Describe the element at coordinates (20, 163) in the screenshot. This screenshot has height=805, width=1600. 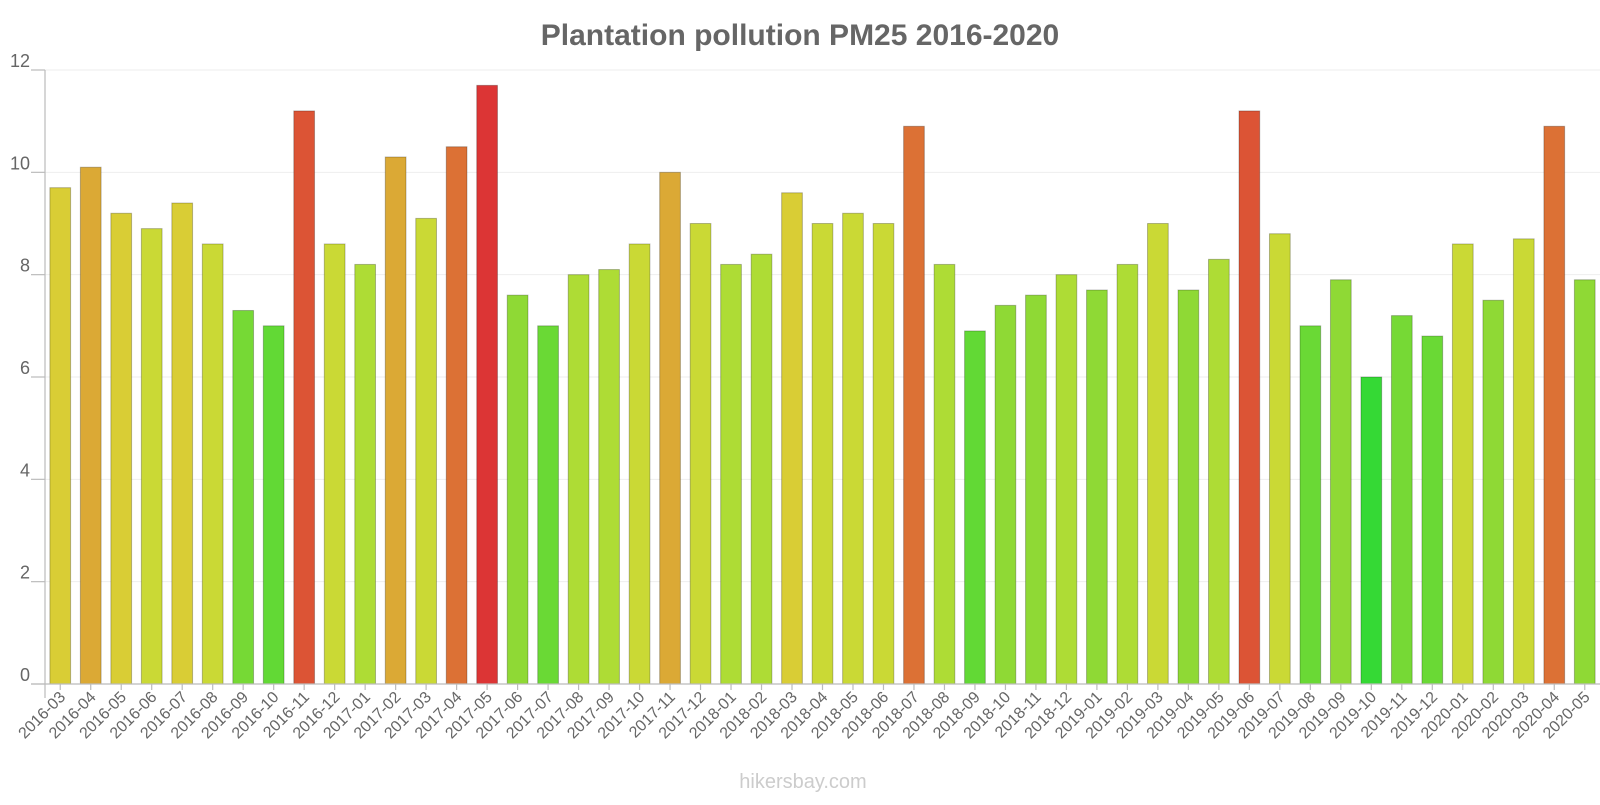
I see `y-tick-label: 10` at that location.